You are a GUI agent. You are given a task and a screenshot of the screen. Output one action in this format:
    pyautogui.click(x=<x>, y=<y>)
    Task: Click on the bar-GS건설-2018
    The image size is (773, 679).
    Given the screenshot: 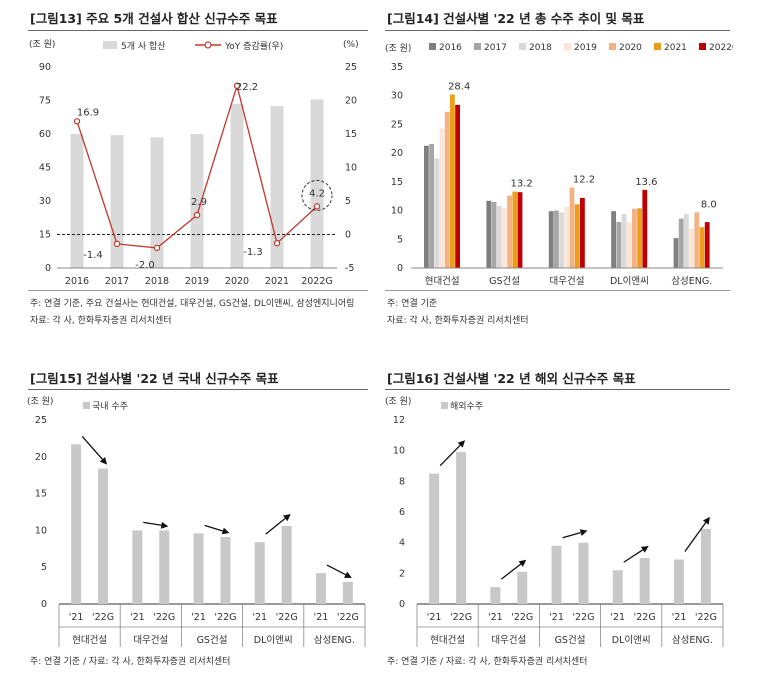 What is the action you would take?
    pyautogui.click(x=499, y=236)
    